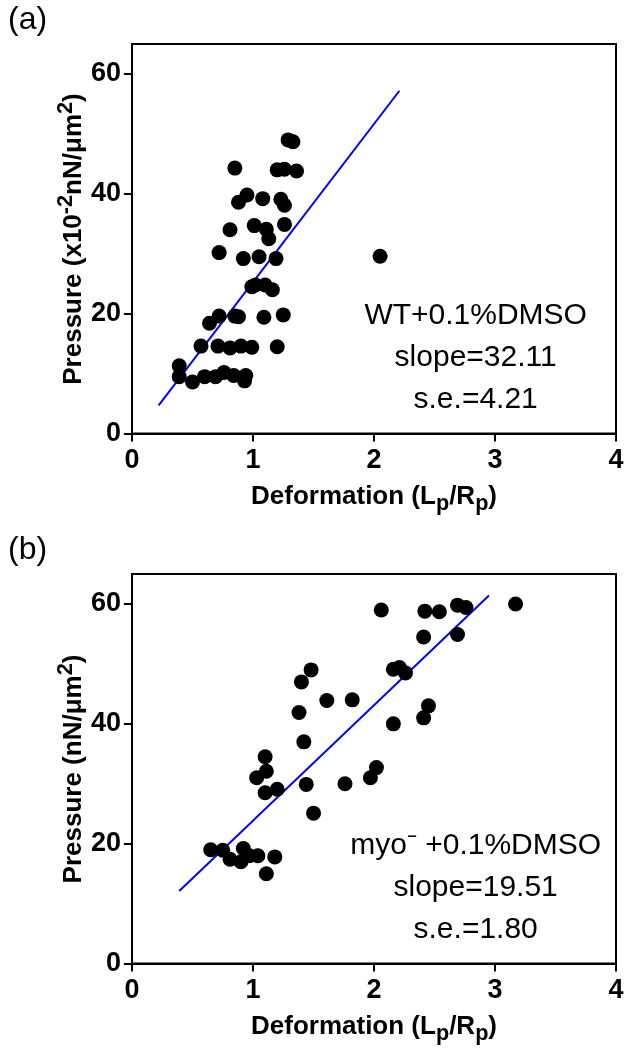 The height and width of the screenshot is (1061, 630). Describe the element at coordinates (475, 313) in the screenshot. I see `annotation: WT+0.1%DMSO` at that location.